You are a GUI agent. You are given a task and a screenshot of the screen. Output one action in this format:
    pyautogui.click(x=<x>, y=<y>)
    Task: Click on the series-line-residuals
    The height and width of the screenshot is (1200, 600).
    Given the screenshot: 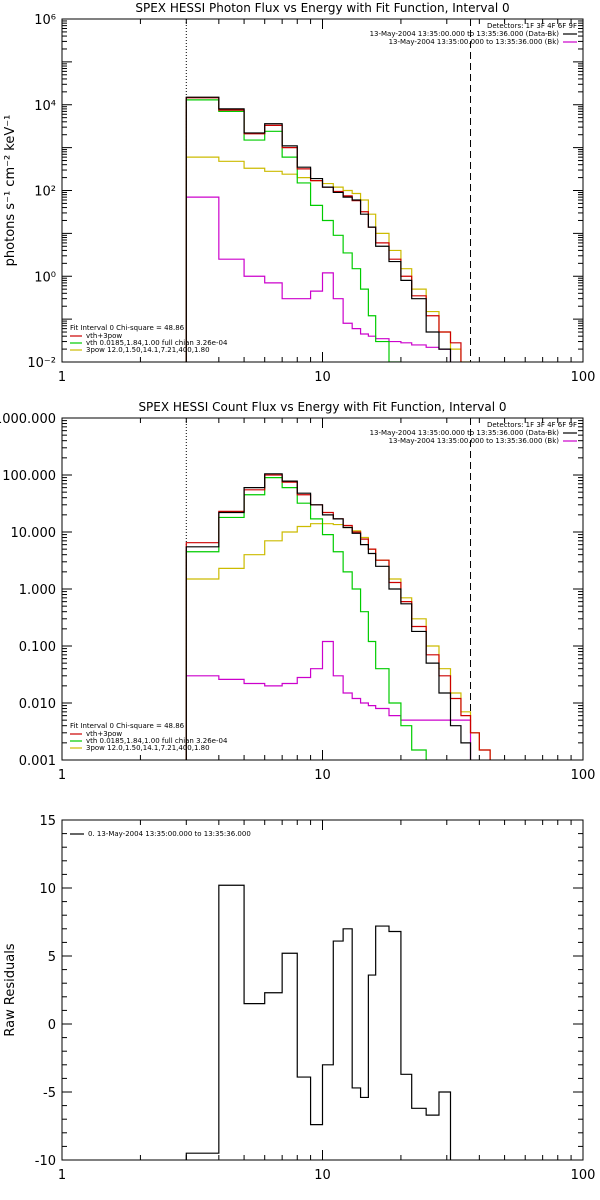 What is the action you would take?
    pyautogui.click(x=318, y=1022)
    